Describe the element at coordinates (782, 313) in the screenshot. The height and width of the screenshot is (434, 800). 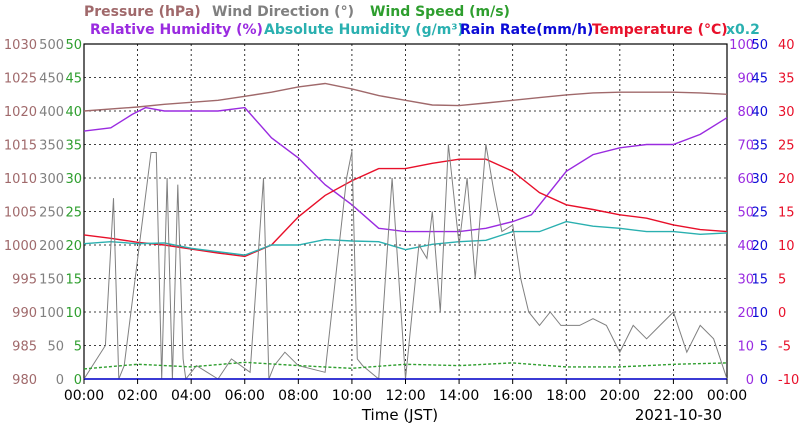
I see `y-tick-temperature: 0` at that location.